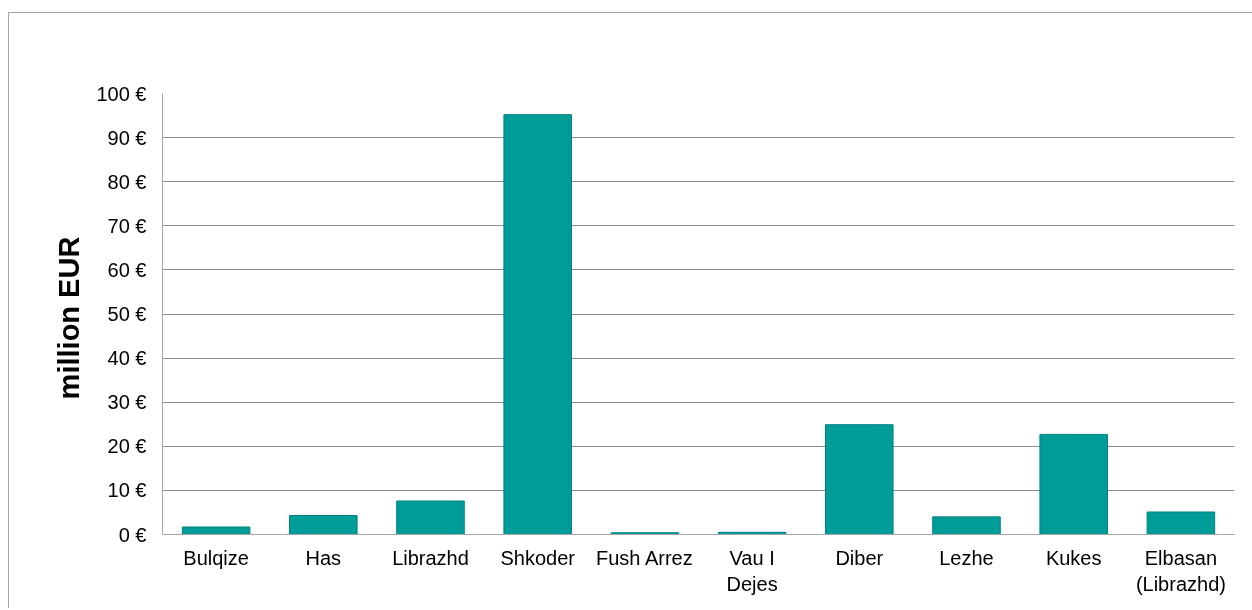 Image resolution: width=1252 pixels, height=610 pixels. Describe the element at coordinates (859, 557) in the screenshot. I see `x-tick-label: Diber` at that location.